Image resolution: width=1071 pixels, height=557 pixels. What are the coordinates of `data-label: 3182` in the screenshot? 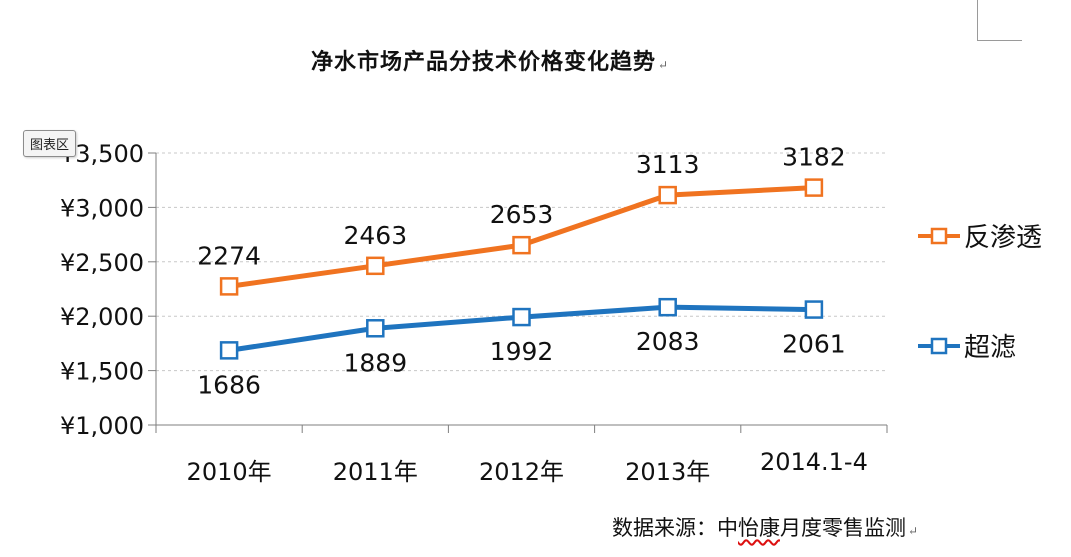 It's located at (814, 157).